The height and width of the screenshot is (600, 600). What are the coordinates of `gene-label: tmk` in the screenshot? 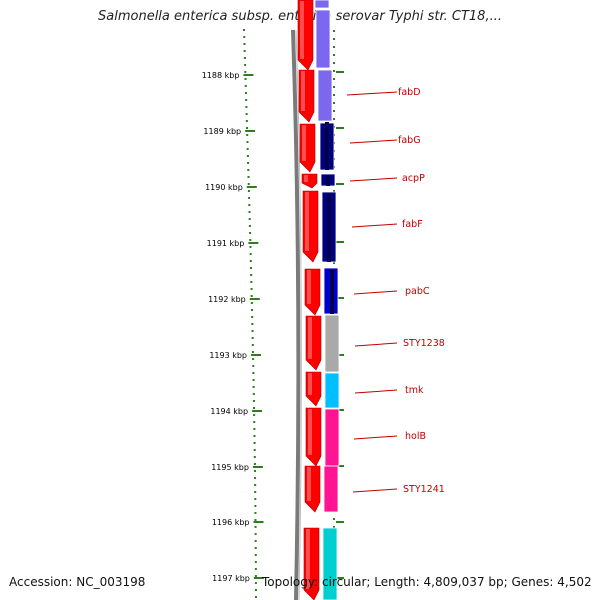 It's located at (414, 390).